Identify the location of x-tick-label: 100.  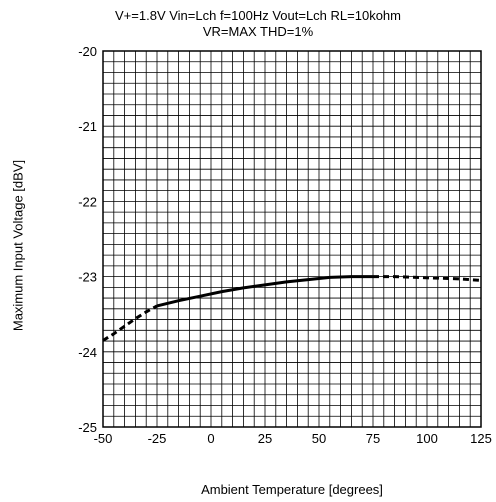
(427, 438).